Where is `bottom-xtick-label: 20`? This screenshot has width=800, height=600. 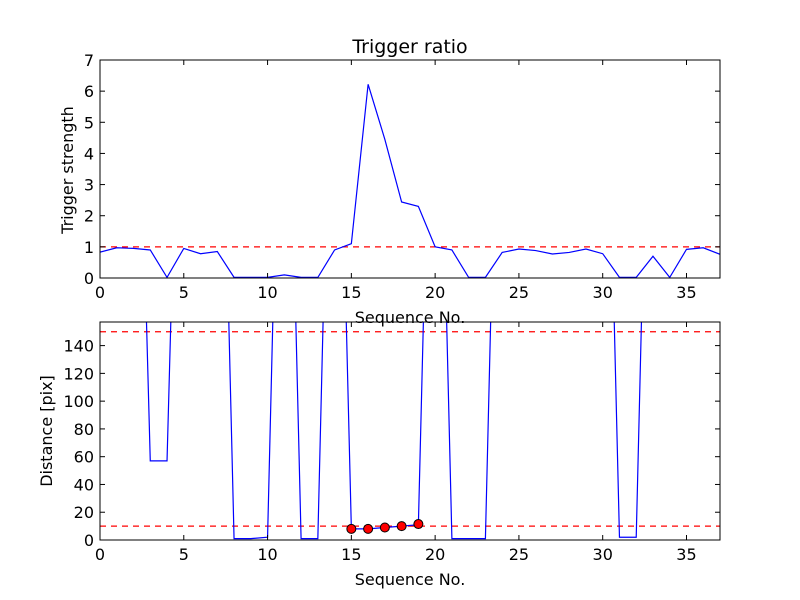 bottom-xtick-label: 20 is located at coordinates (435, 554).